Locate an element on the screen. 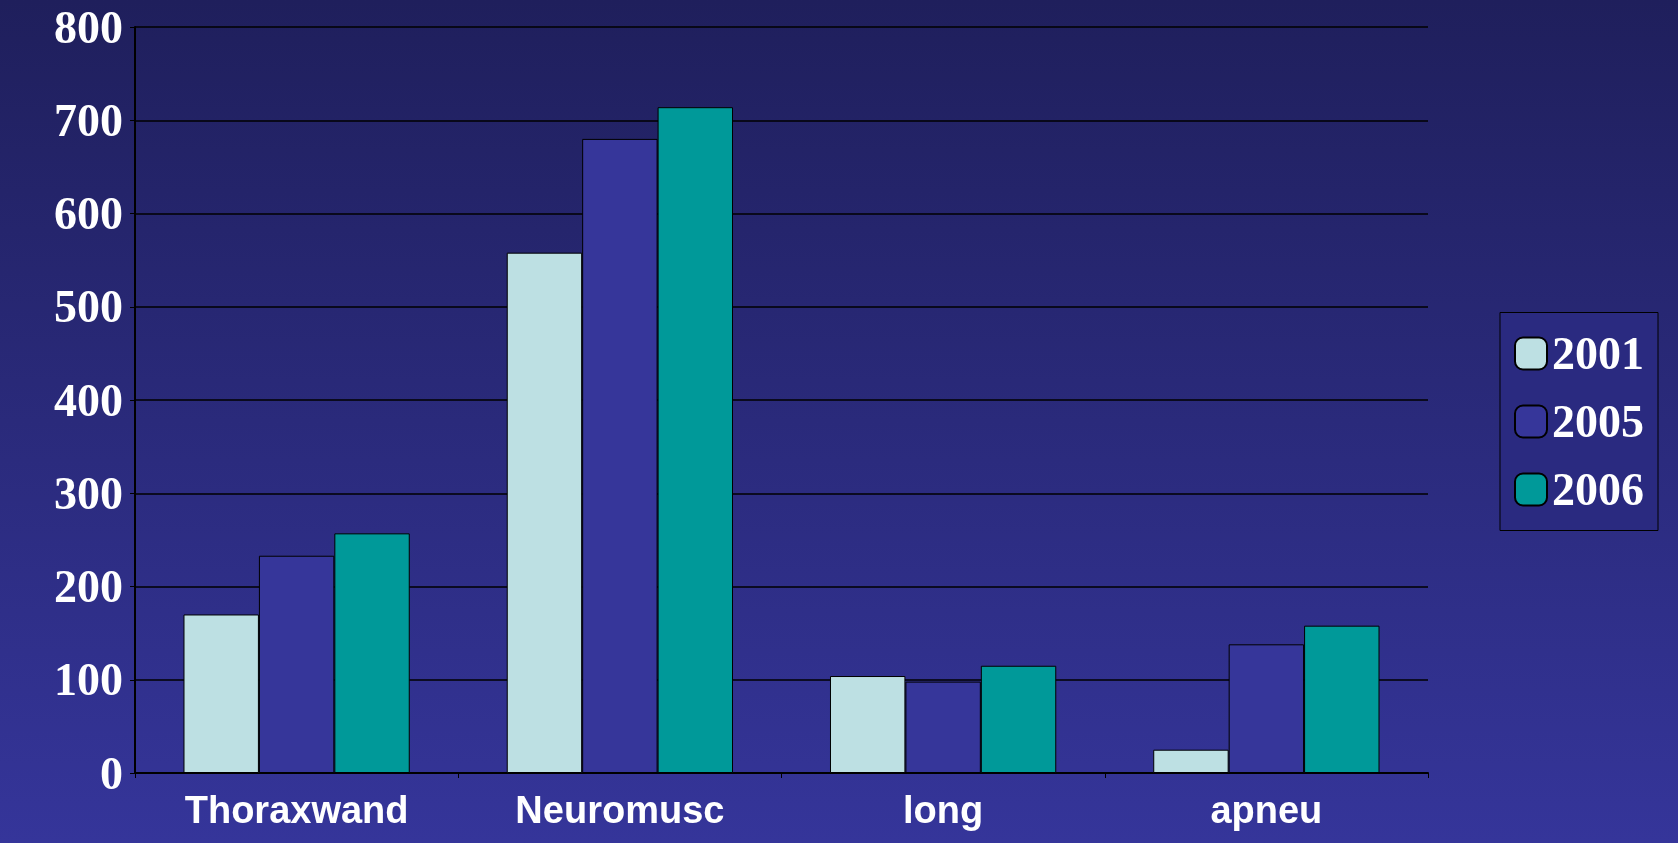 Image resolution: width=1678 pixels, height=843 pixels. y-tick-label: 600 is located at coordinates (88, 213).